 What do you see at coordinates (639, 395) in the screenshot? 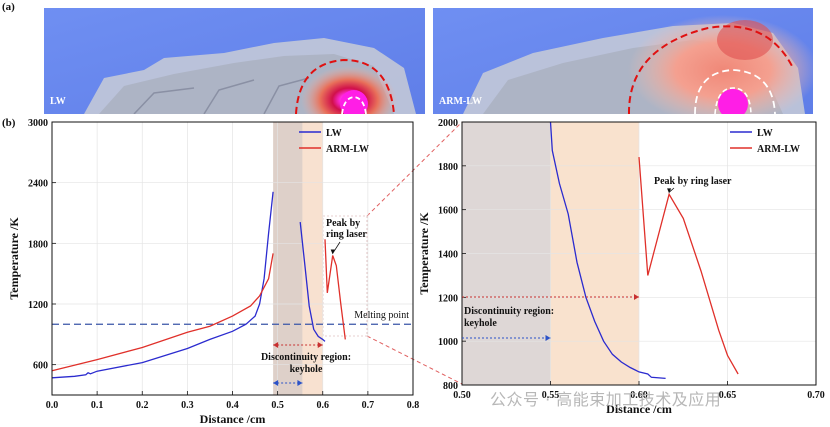
I see `x-tick-label-2: 0.60` at bounding box center [639, 395].